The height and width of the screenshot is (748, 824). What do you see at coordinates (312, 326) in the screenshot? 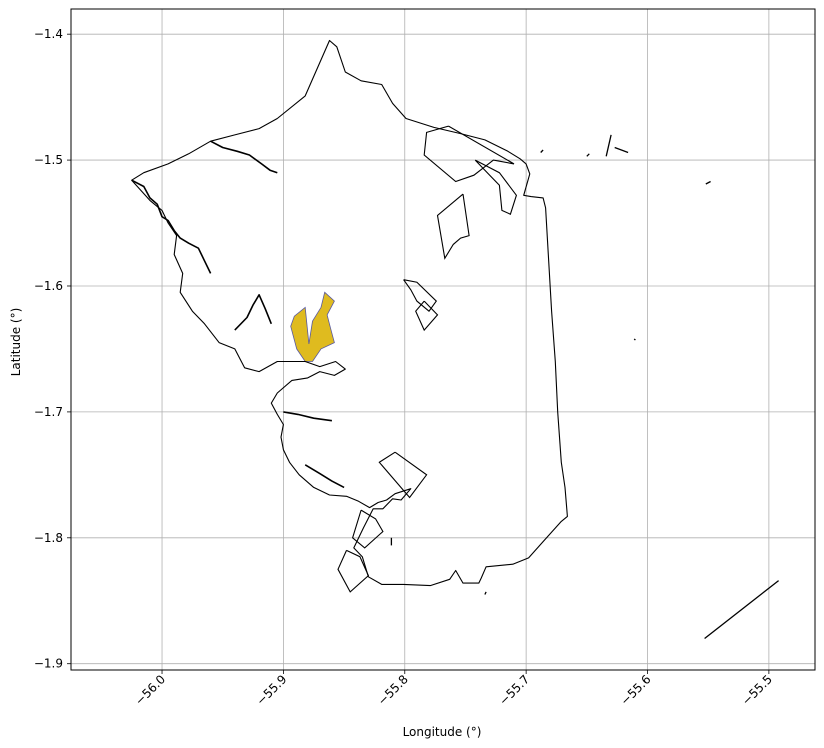
I see `highlighted-area` at bounding box center [312, 326].